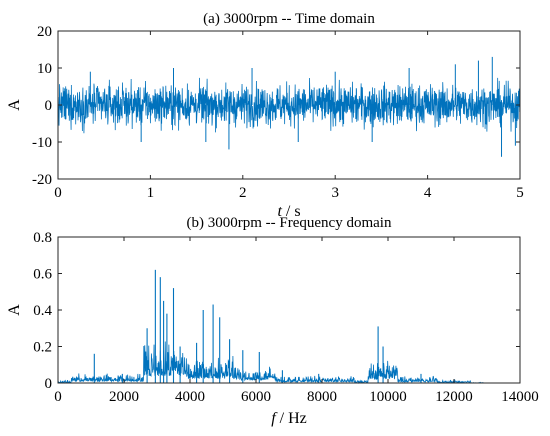 The height and width of the screenshot is (436, 550). What do you see at coordinates (322, 397) in the screenshot?
I see `xtick-label-frequency: 8000` at bounding box center [322, 397].